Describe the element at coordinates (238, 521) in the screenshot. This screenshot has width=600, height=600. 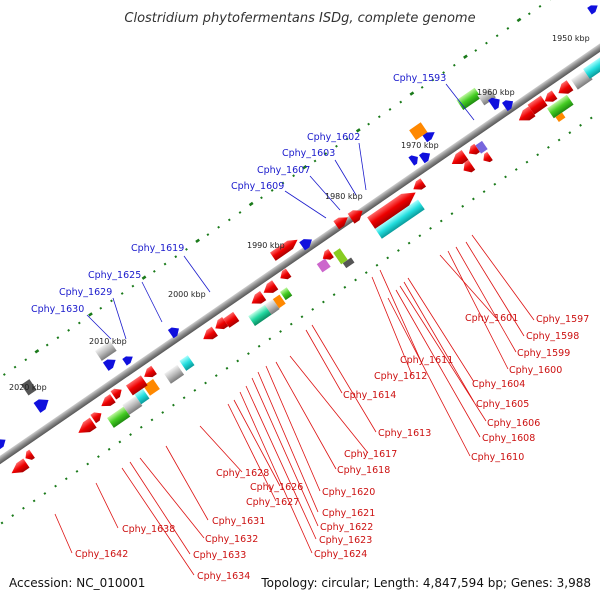
I see `gene-label: Cphy_1631` at that location.